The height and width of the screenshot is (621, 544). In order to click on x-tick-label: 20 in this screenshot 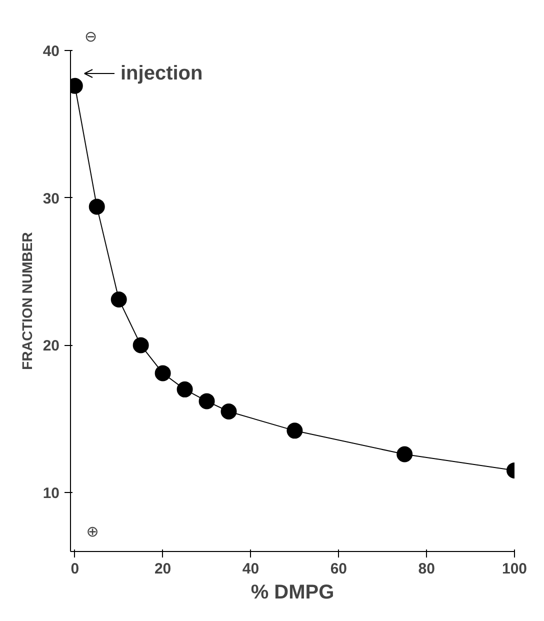, I will do `click(163, 569)`.